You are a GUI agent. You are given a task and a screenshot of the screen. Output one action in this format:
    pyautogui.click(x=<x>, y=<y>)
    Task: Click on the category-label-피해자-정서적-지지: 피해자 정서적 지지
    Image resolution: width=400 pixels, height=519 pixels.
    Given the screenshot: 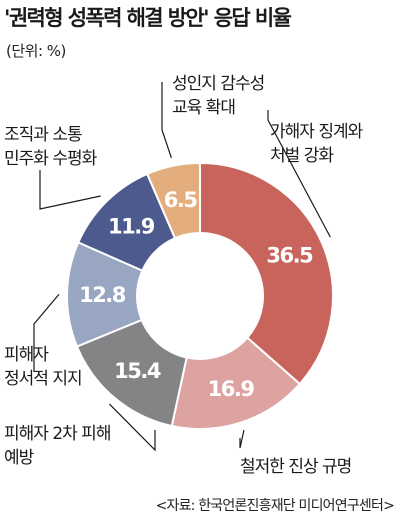 What is the action you would take?
    pyautogui.click(x=43, y=367)
    